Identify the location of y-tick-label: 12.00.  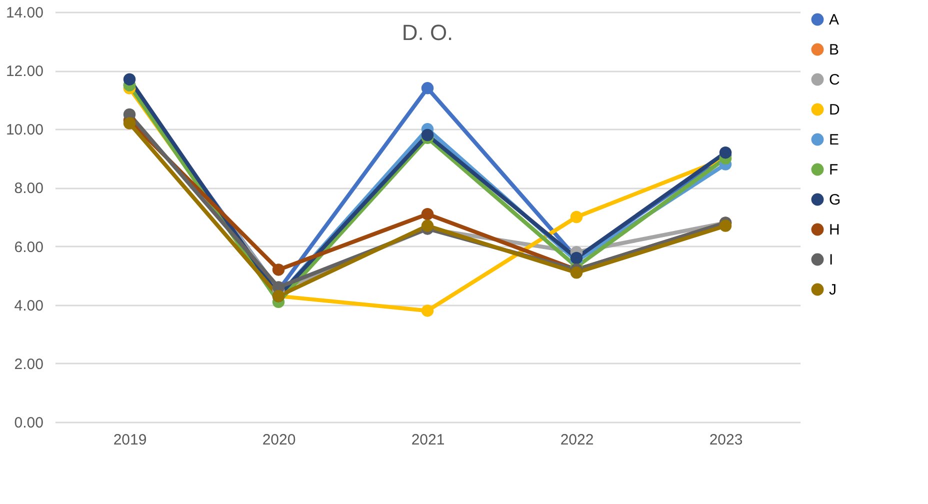
(25, 71).